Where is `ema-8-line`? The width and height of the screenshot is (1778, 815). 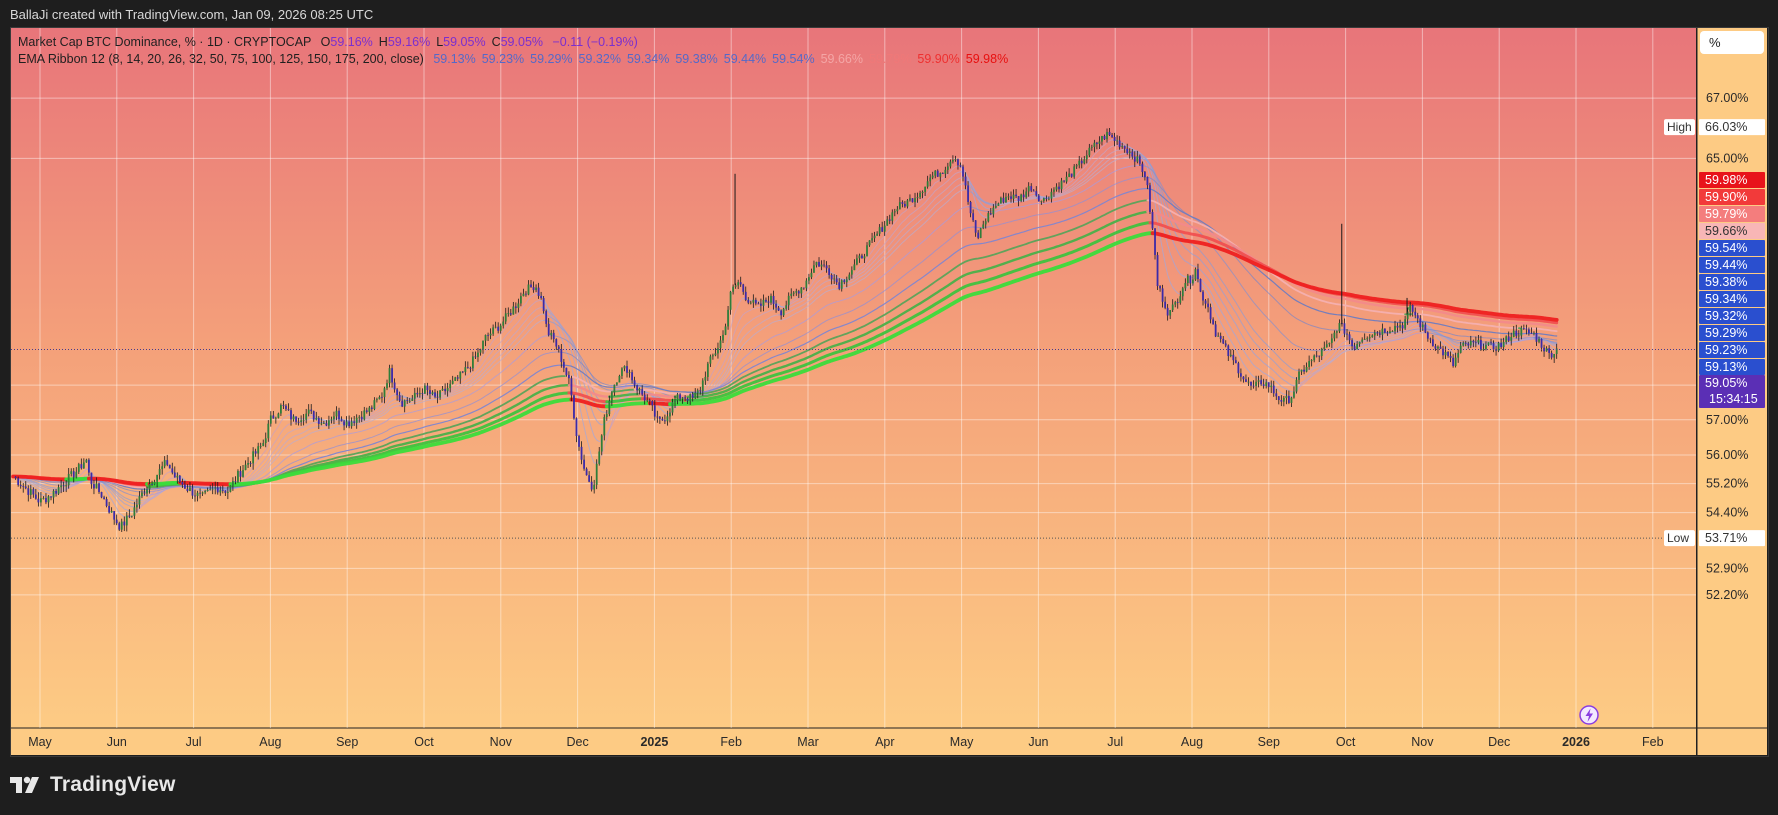
ema-8-line is located at coordinates (307, 417).